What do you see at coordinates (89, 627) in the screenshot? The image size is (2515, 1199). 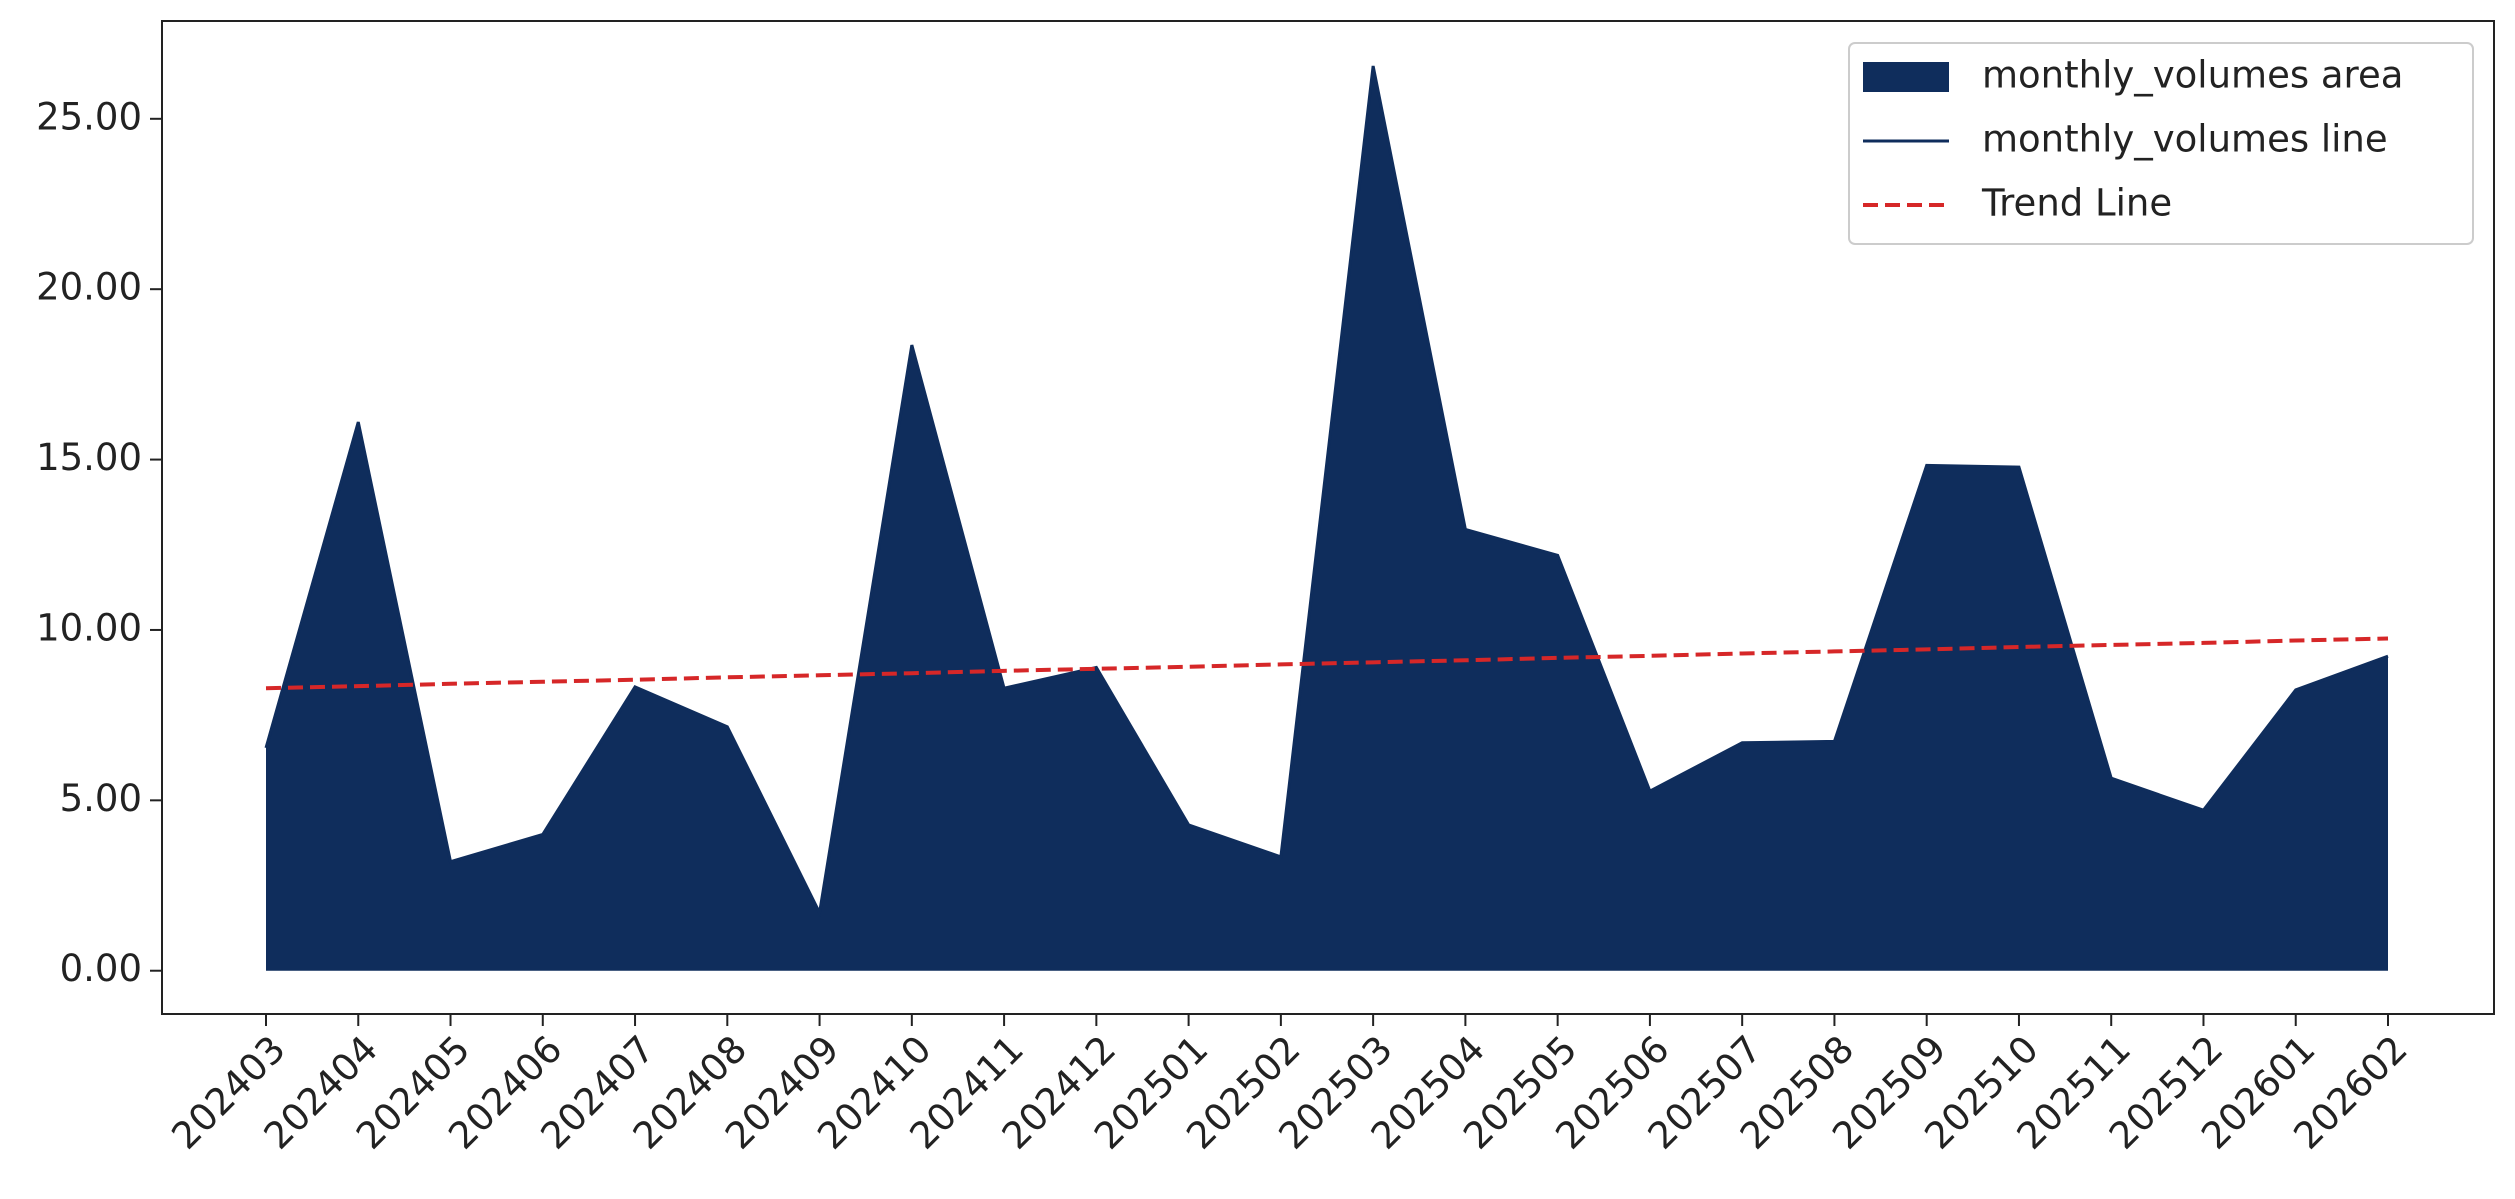 I see `y-tick-label: 10.00` at bounding box center [89, 627].